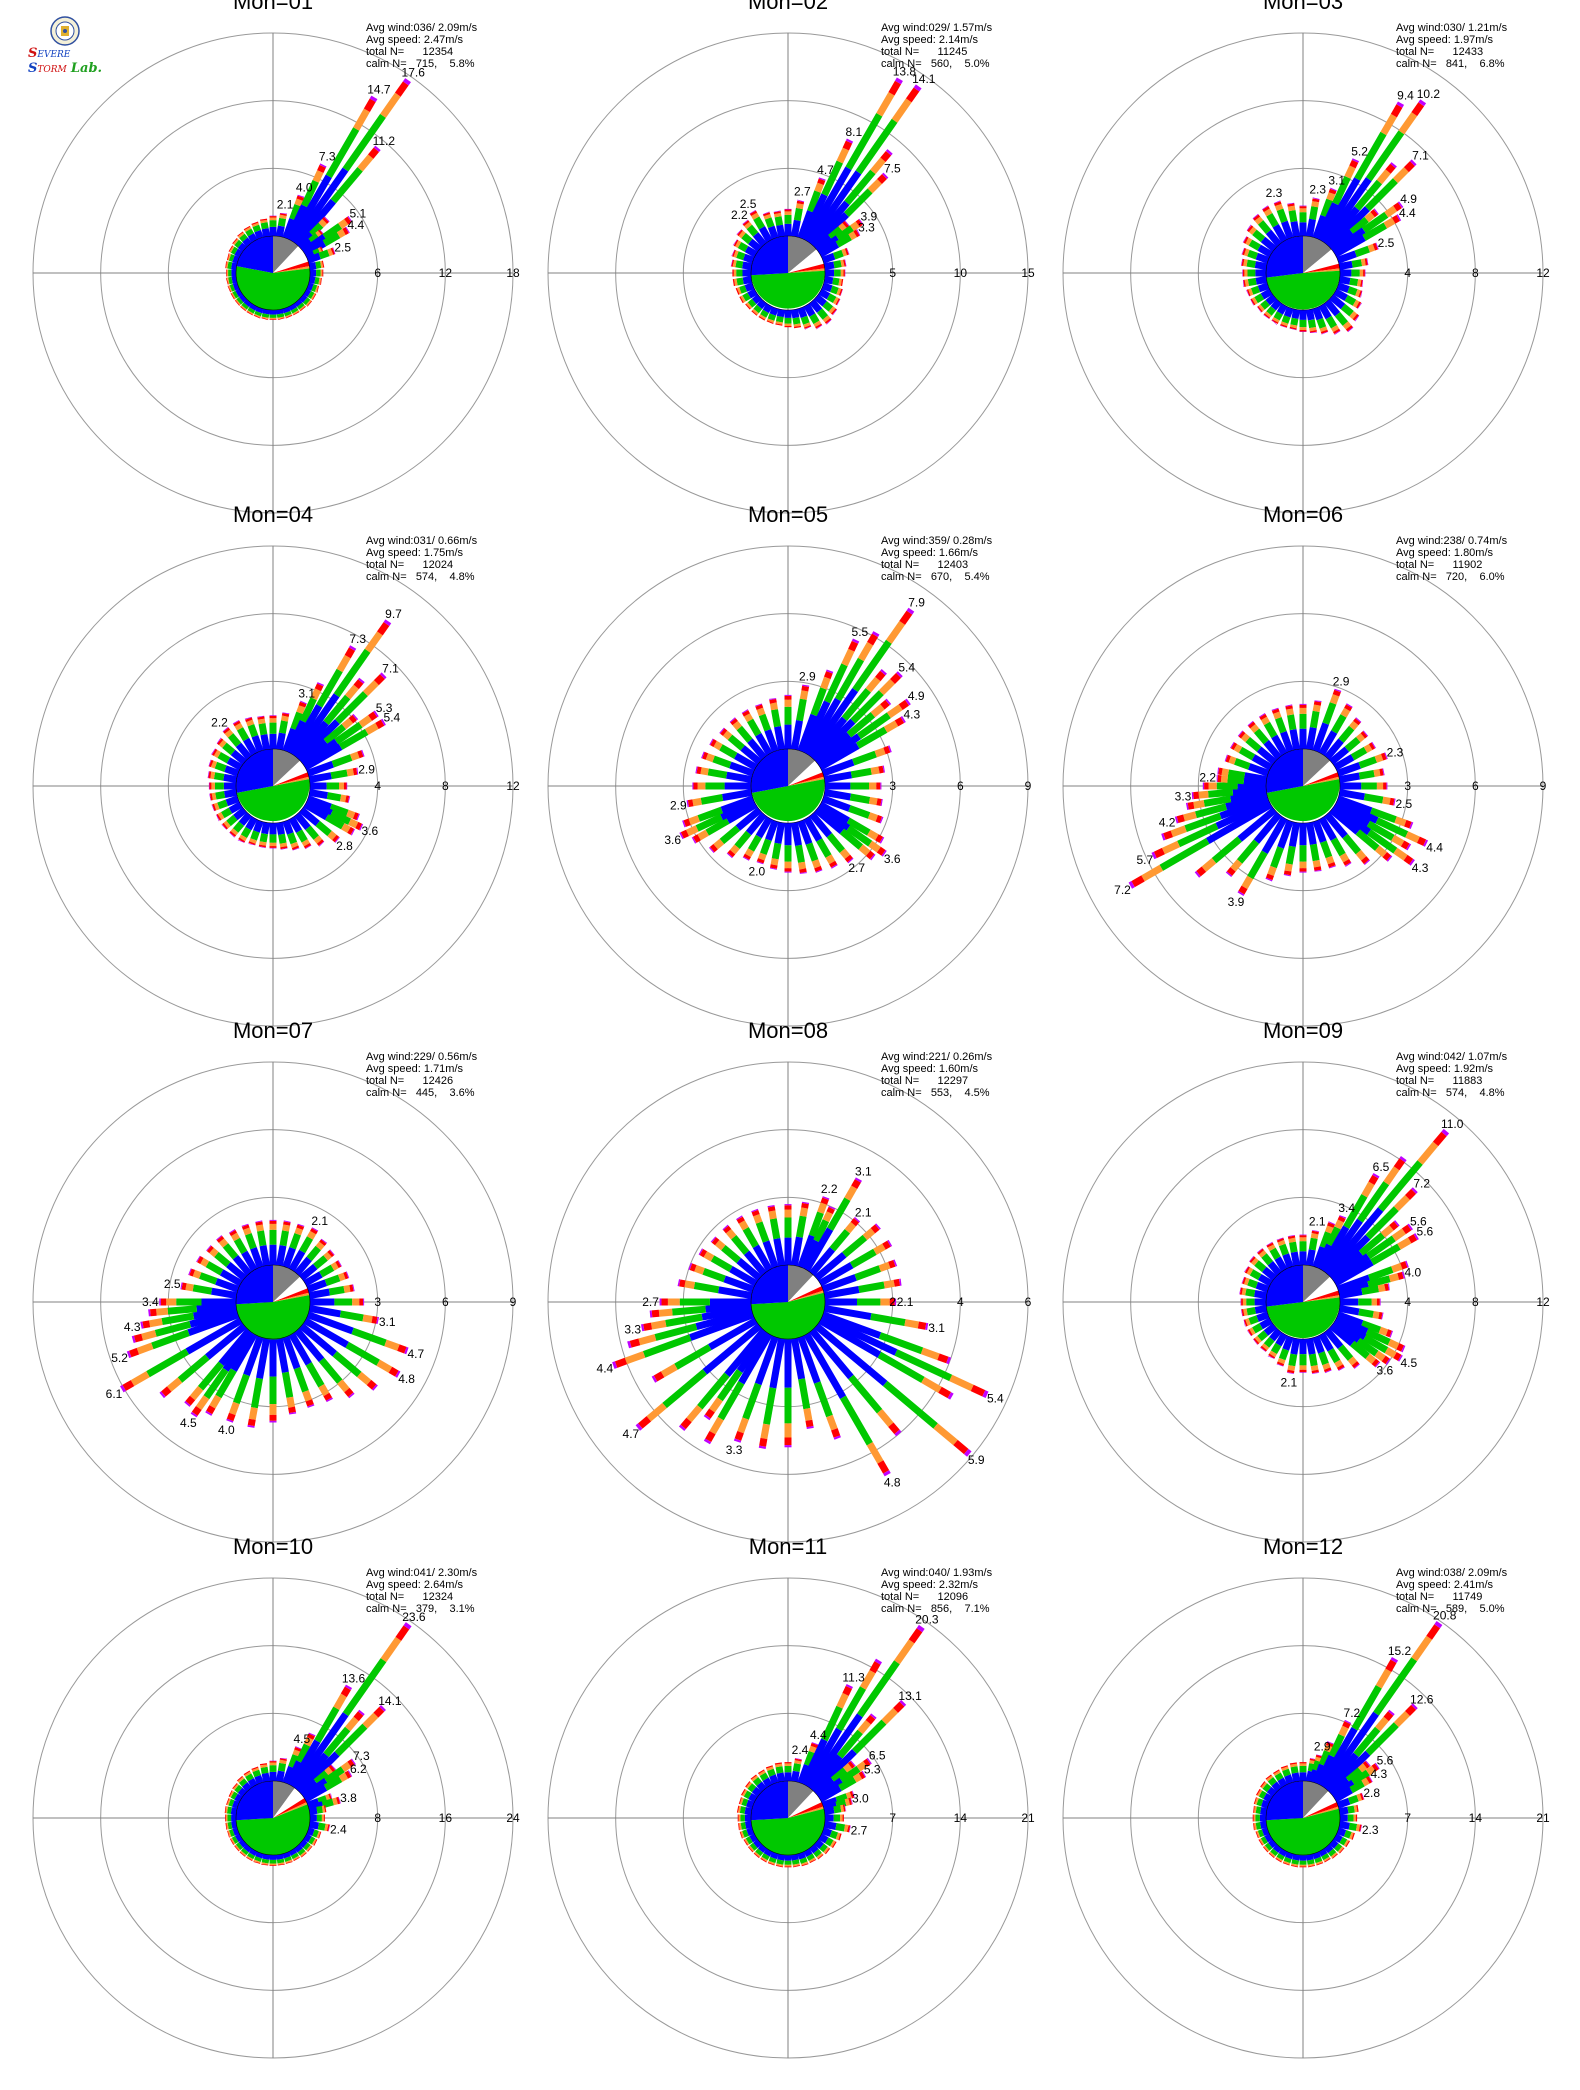 The width and height of the screenshot is (1580, 2090). Describe the element at coordinates (756, 872) in the screenshot. I see `sector-value-label: 2.0` at that location.